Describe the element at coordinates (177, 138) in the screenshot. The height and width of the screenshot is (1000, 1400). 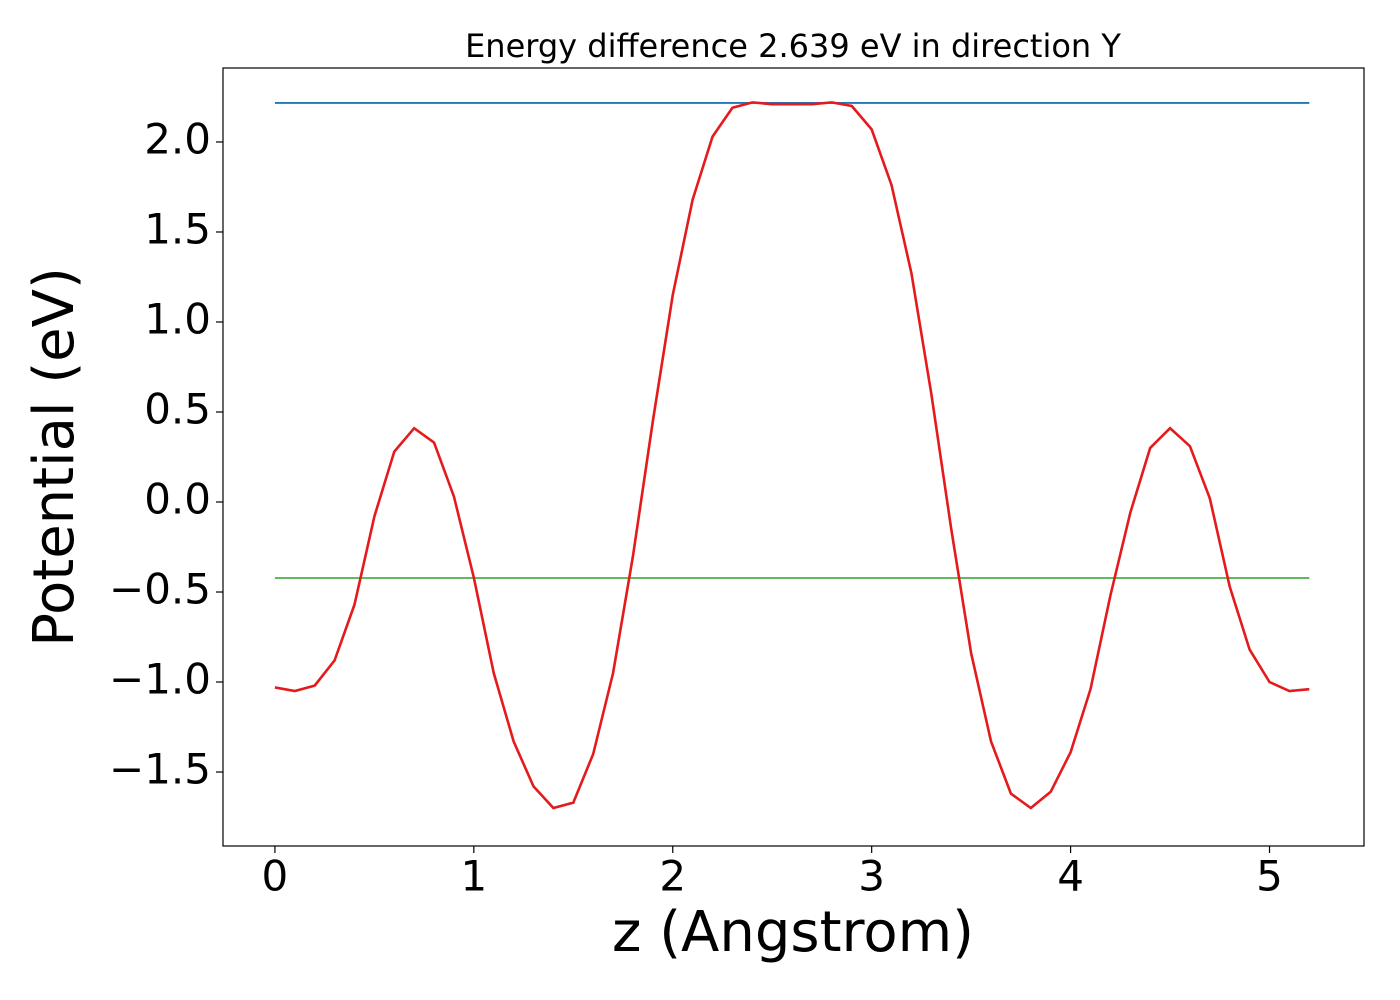
I see `y-tick-label: 2.0` at that location.